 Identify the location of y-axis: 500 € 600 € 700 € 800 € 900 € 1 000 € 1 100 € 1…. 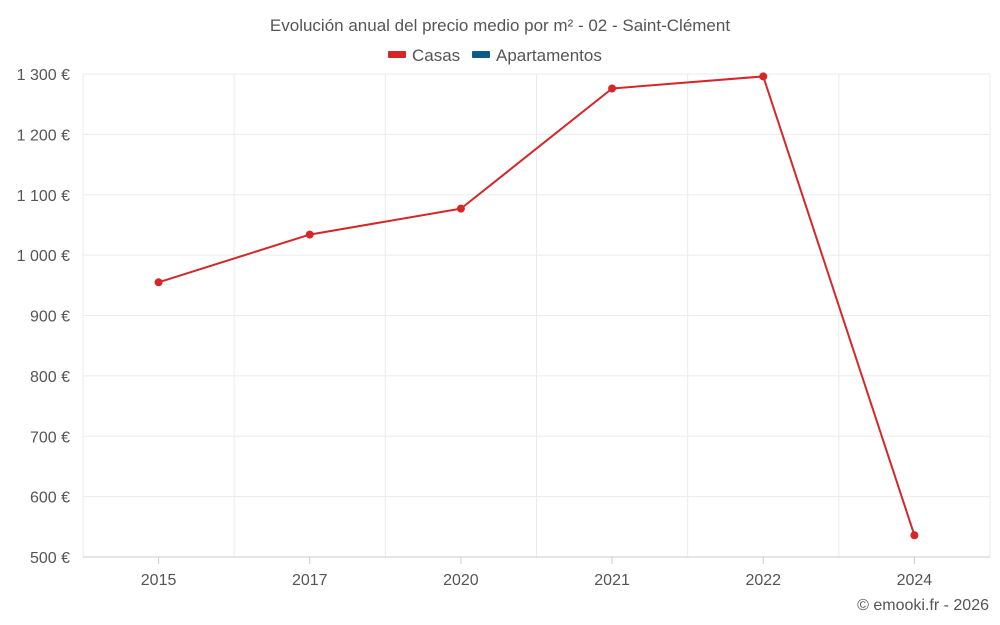
(43, 317).